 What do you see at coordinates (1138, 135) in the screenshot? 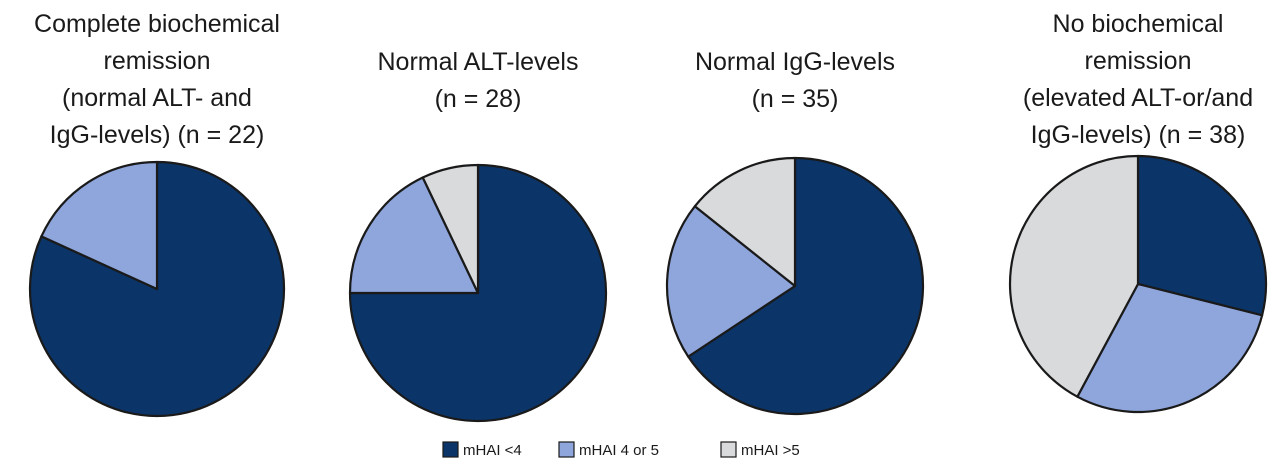
I see `pie-chart-4-title-line: IgG-levels) (n = 38)` at bounding box center [1138, 135].